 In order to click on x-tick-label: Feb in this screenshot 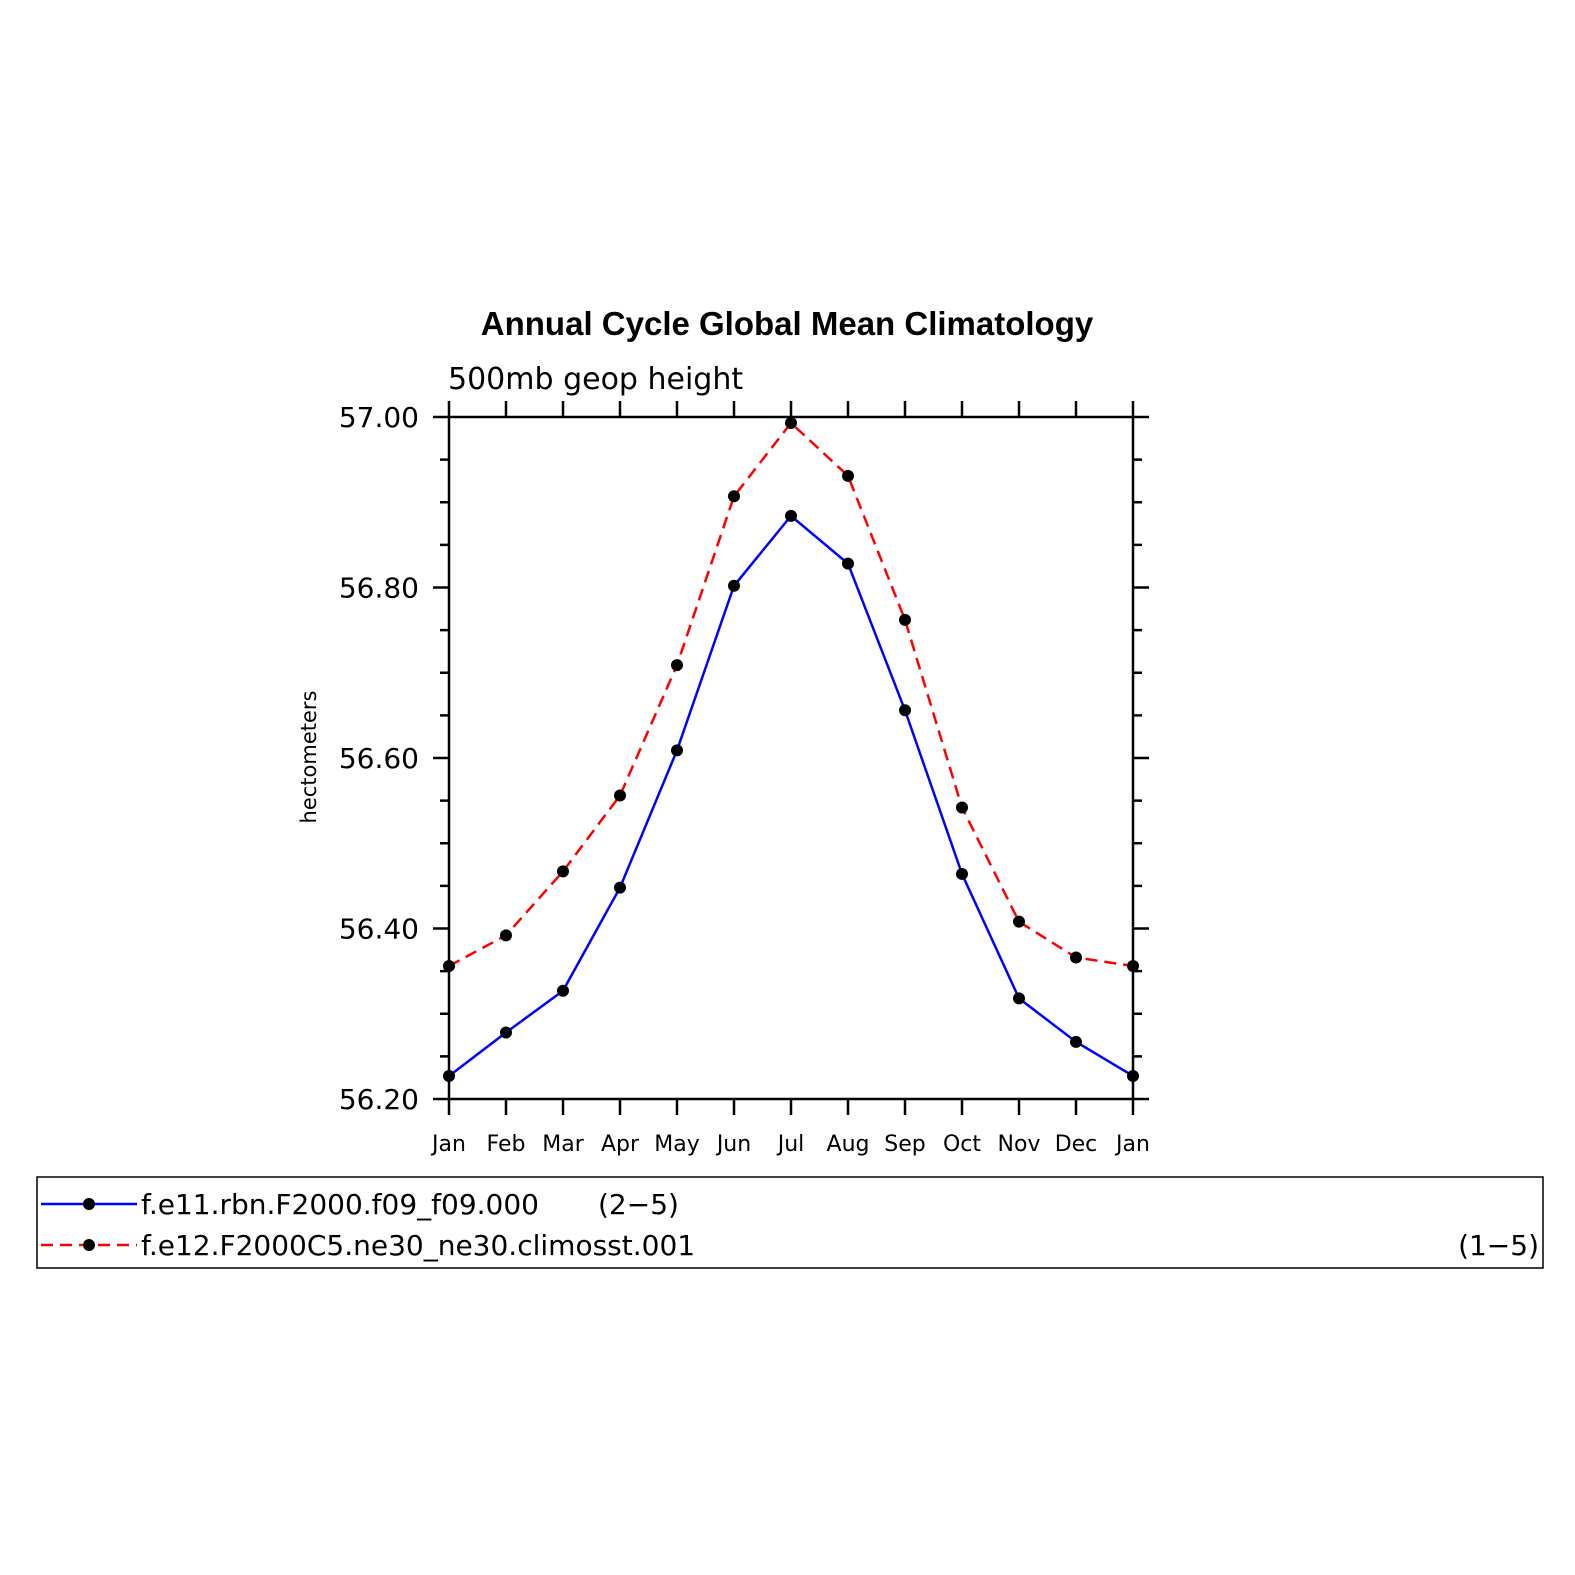, I will do `click(506, 1144)`.